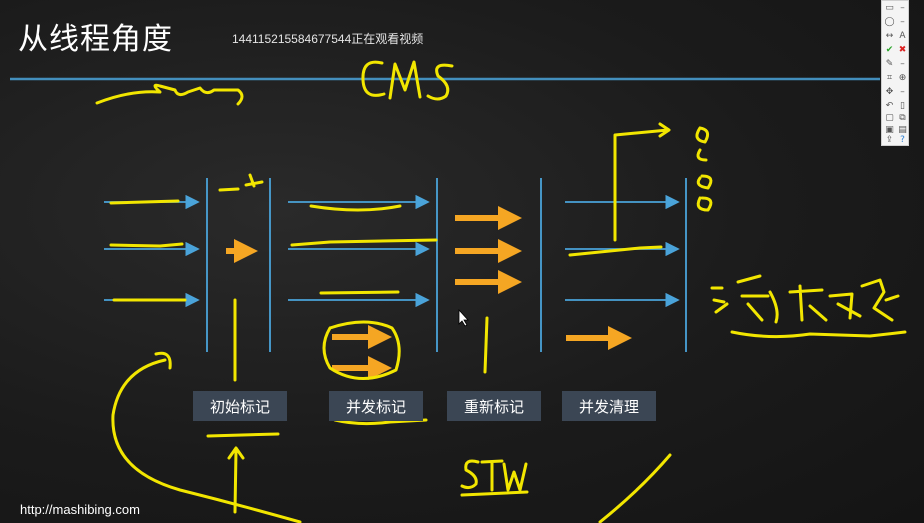  Describe the element at coordinates (889, 64) in the screenshot. I see `highlighter-icon: ✎` at that location.